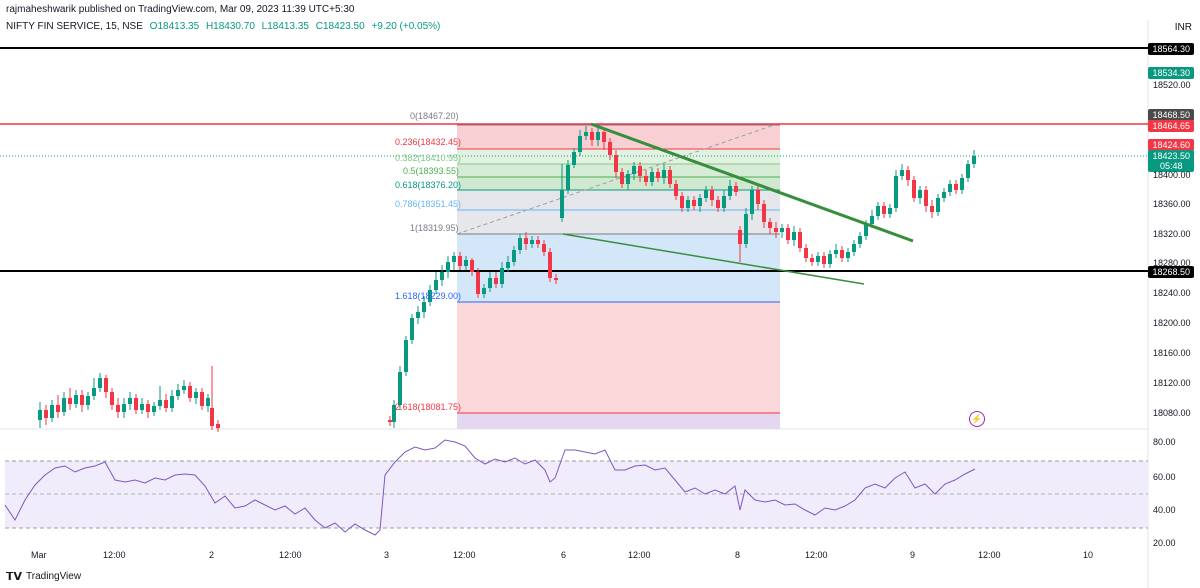 The width and height of the screenshot is (1200, 588). Describe the element at coordinates (1171, 156) in the screenshot. I see `last-price-value: 18423.50` at that location.